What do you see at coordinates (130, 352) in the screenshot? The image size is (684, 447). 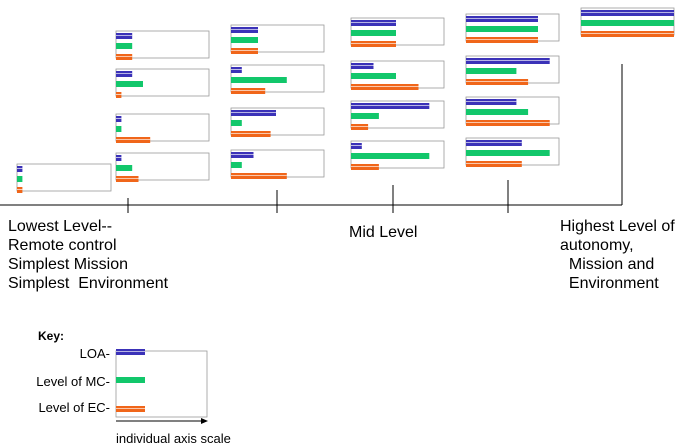 I see `key-bar-loa` at bounding box center [130, 352].